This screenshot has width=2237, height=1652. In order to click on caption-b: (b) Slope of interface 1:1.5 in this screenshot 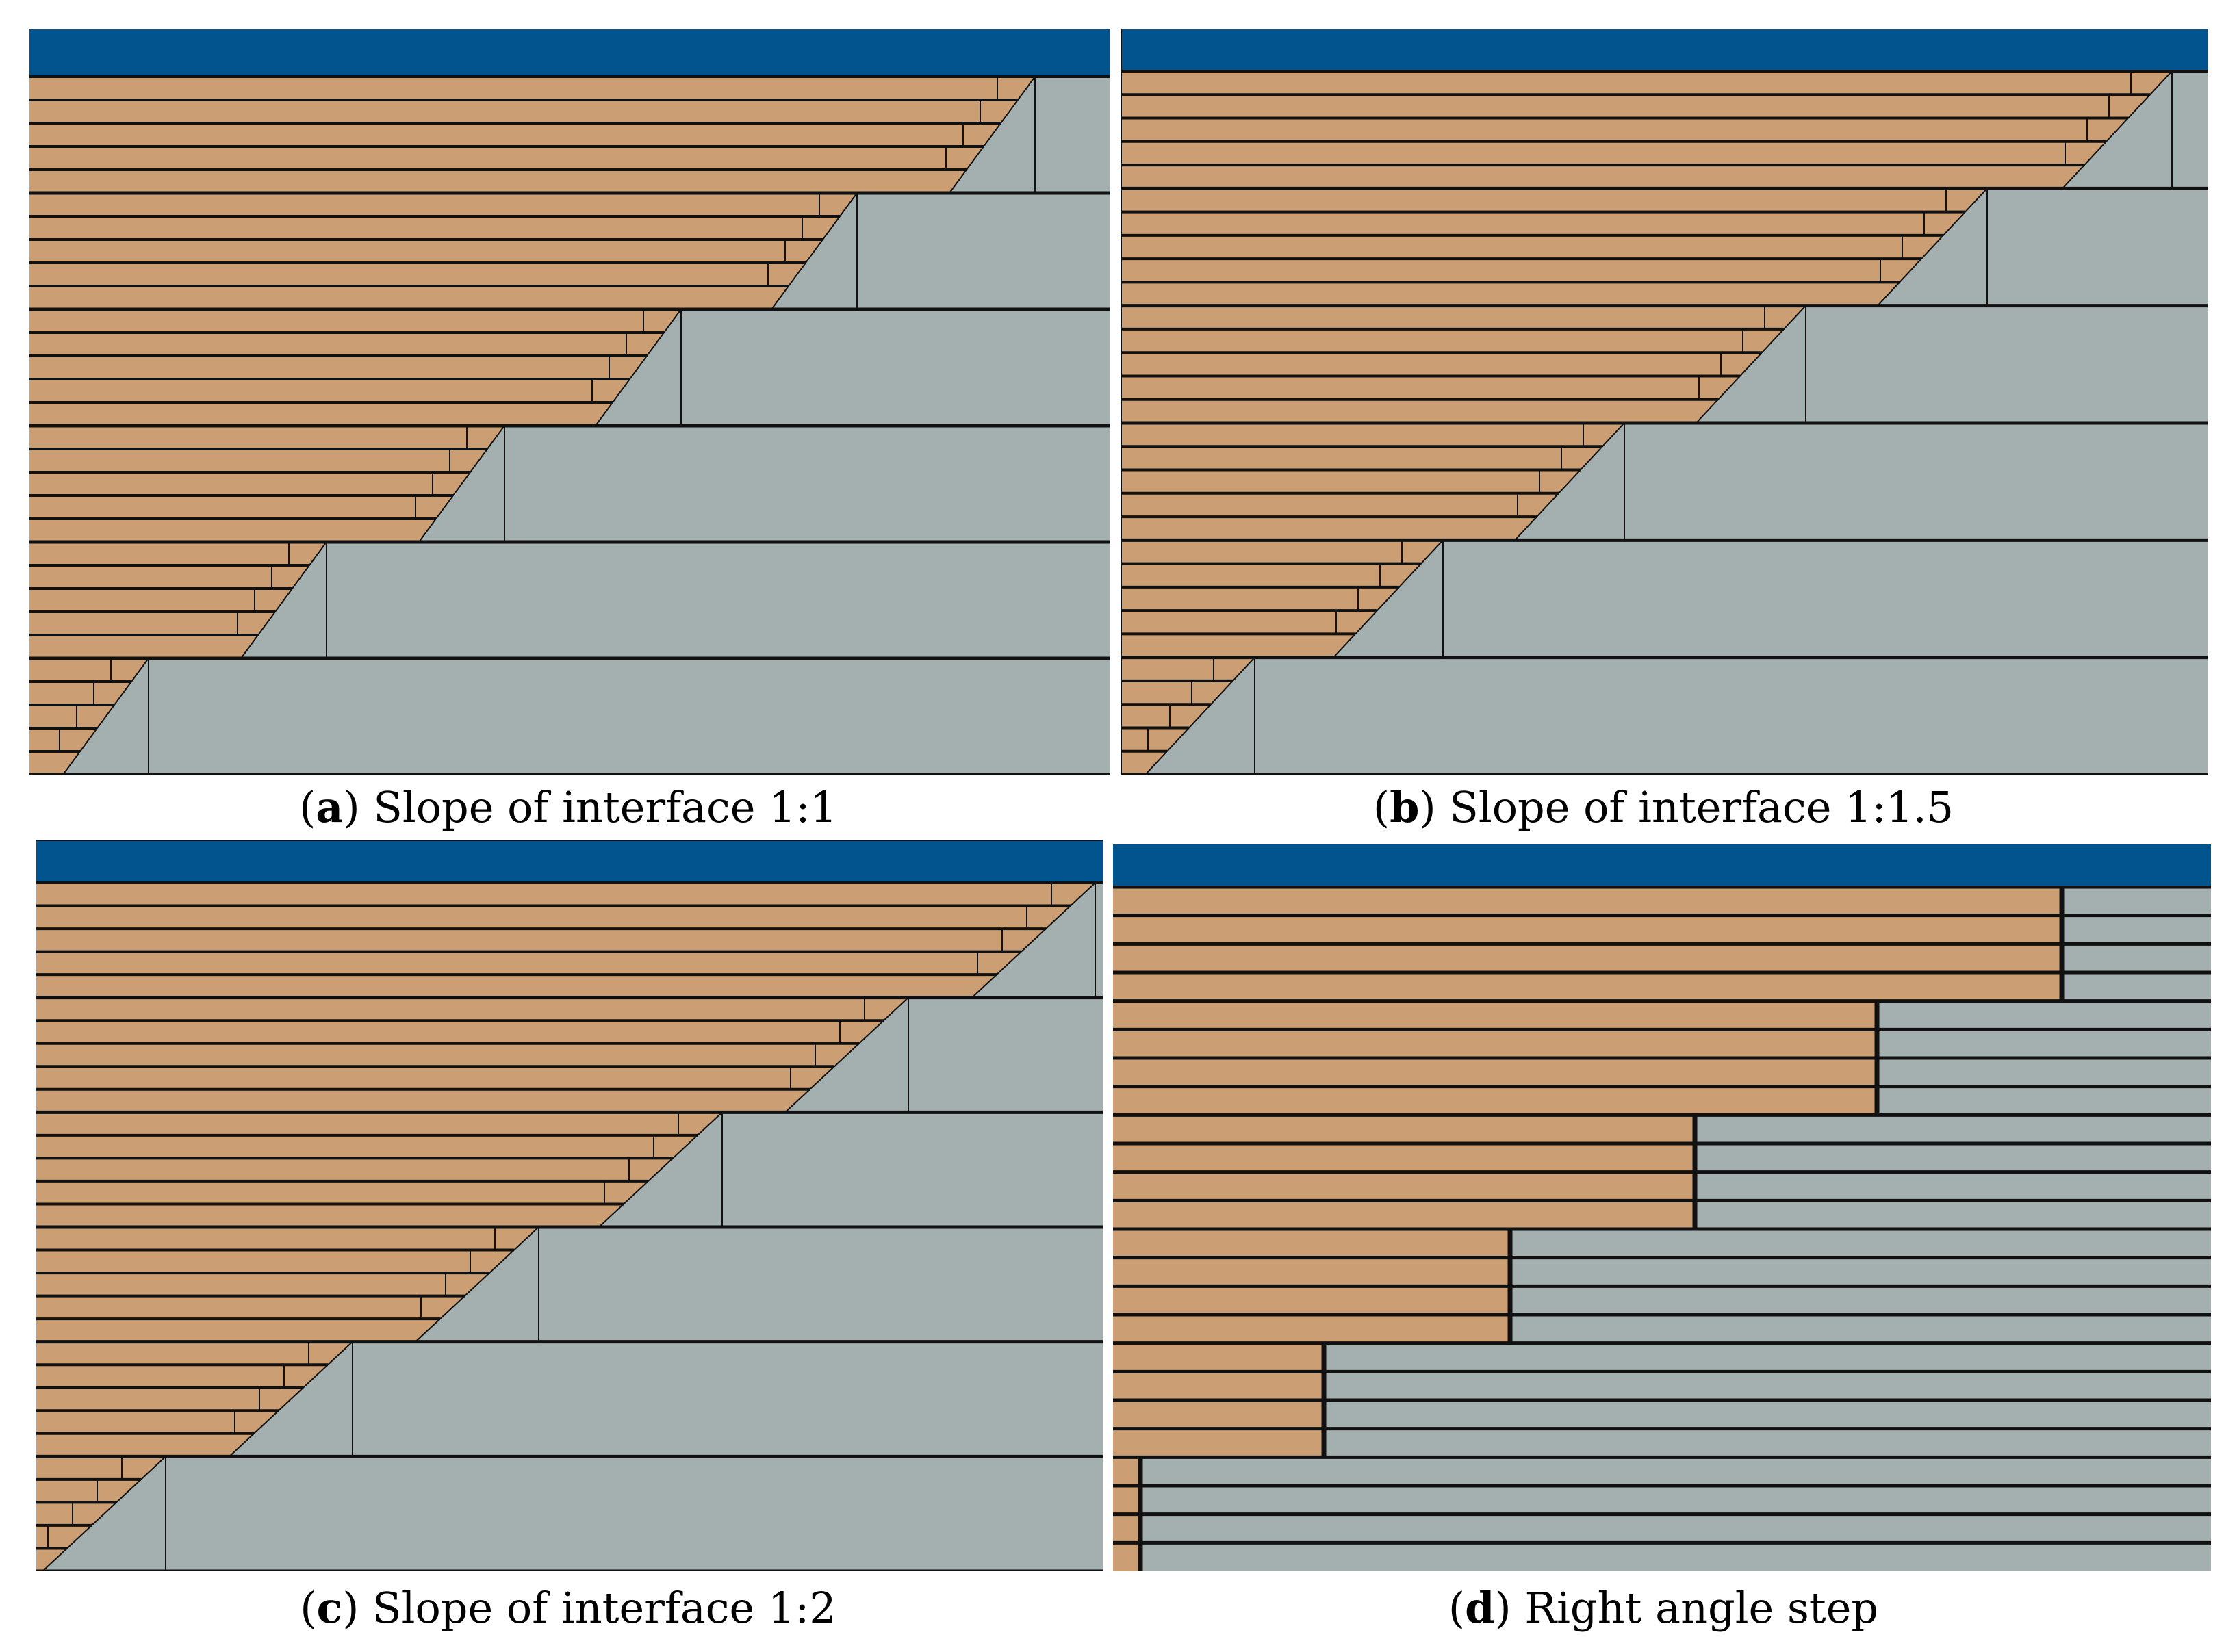, I will do `click(1663, 807)`.